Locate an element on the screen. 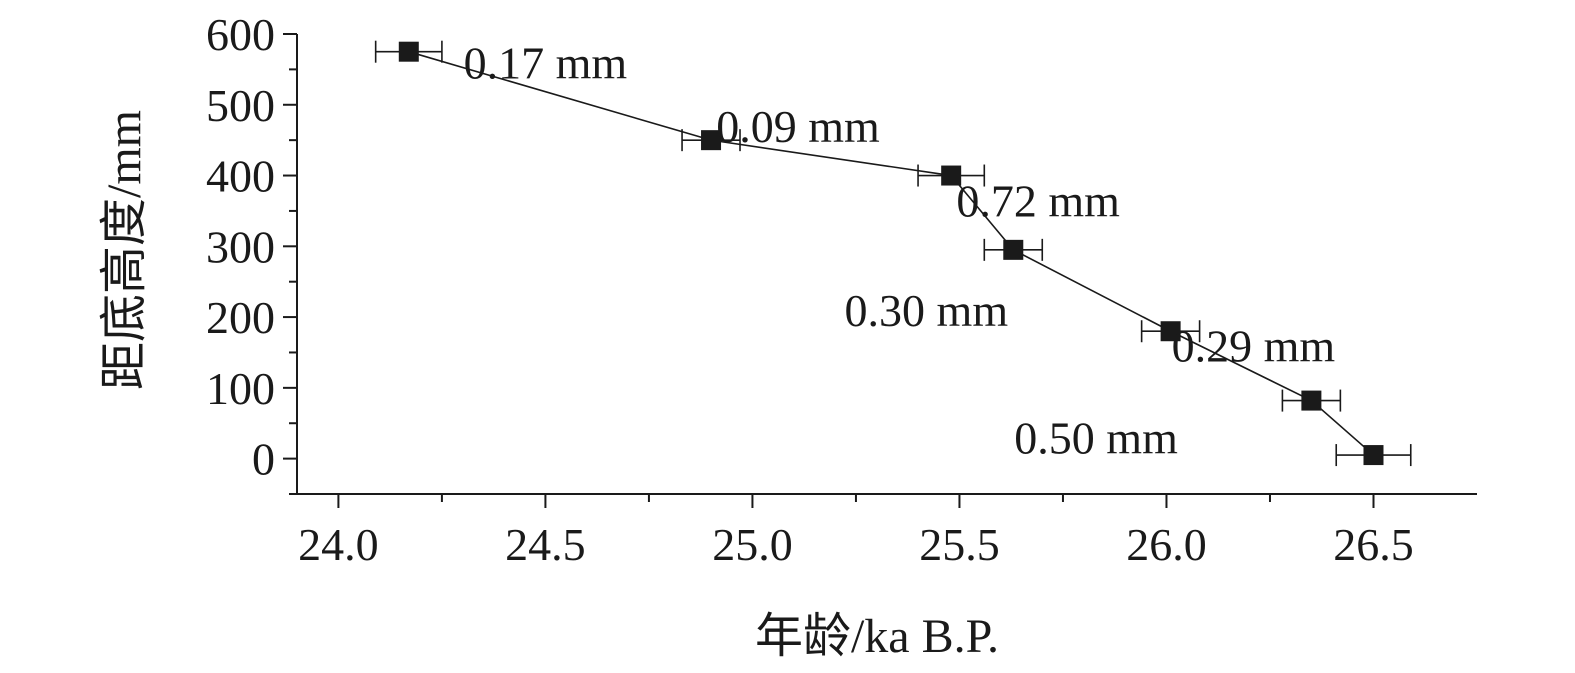 The image size is (1575, 673). annotation-5: 0.50 mm is located at coordinates (1096, 437).